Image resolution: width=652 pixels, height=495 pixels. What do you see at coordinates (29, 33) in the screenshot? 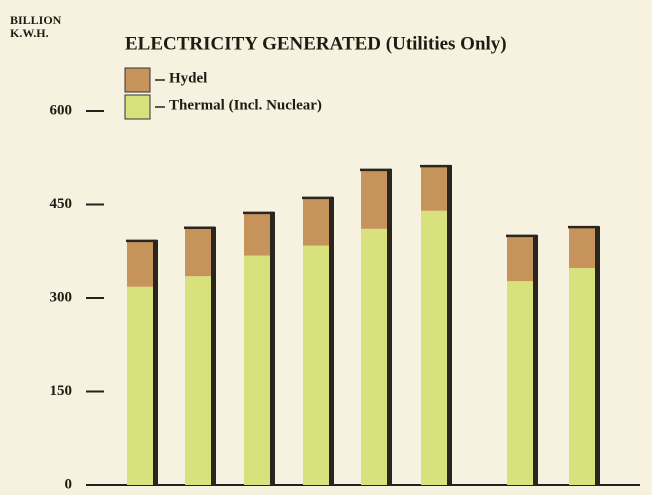
I see `y-axis-label: K.W.H.` at bounding box center [29, 33].